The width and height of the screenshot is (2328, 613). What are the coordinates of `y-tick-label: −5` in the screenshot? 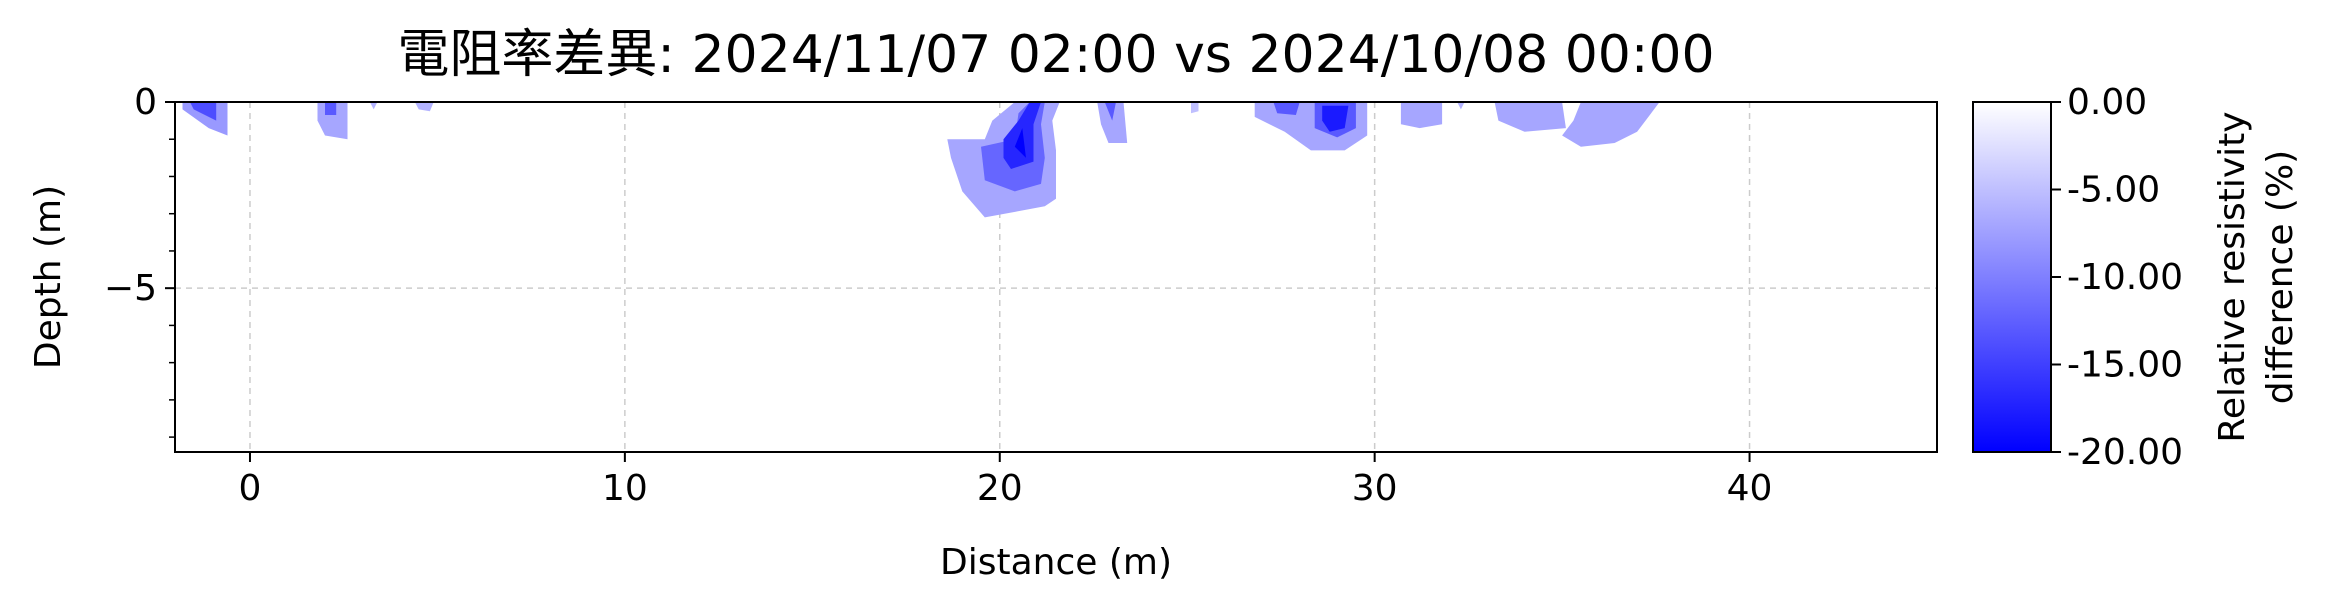 It's located at (130, 288).